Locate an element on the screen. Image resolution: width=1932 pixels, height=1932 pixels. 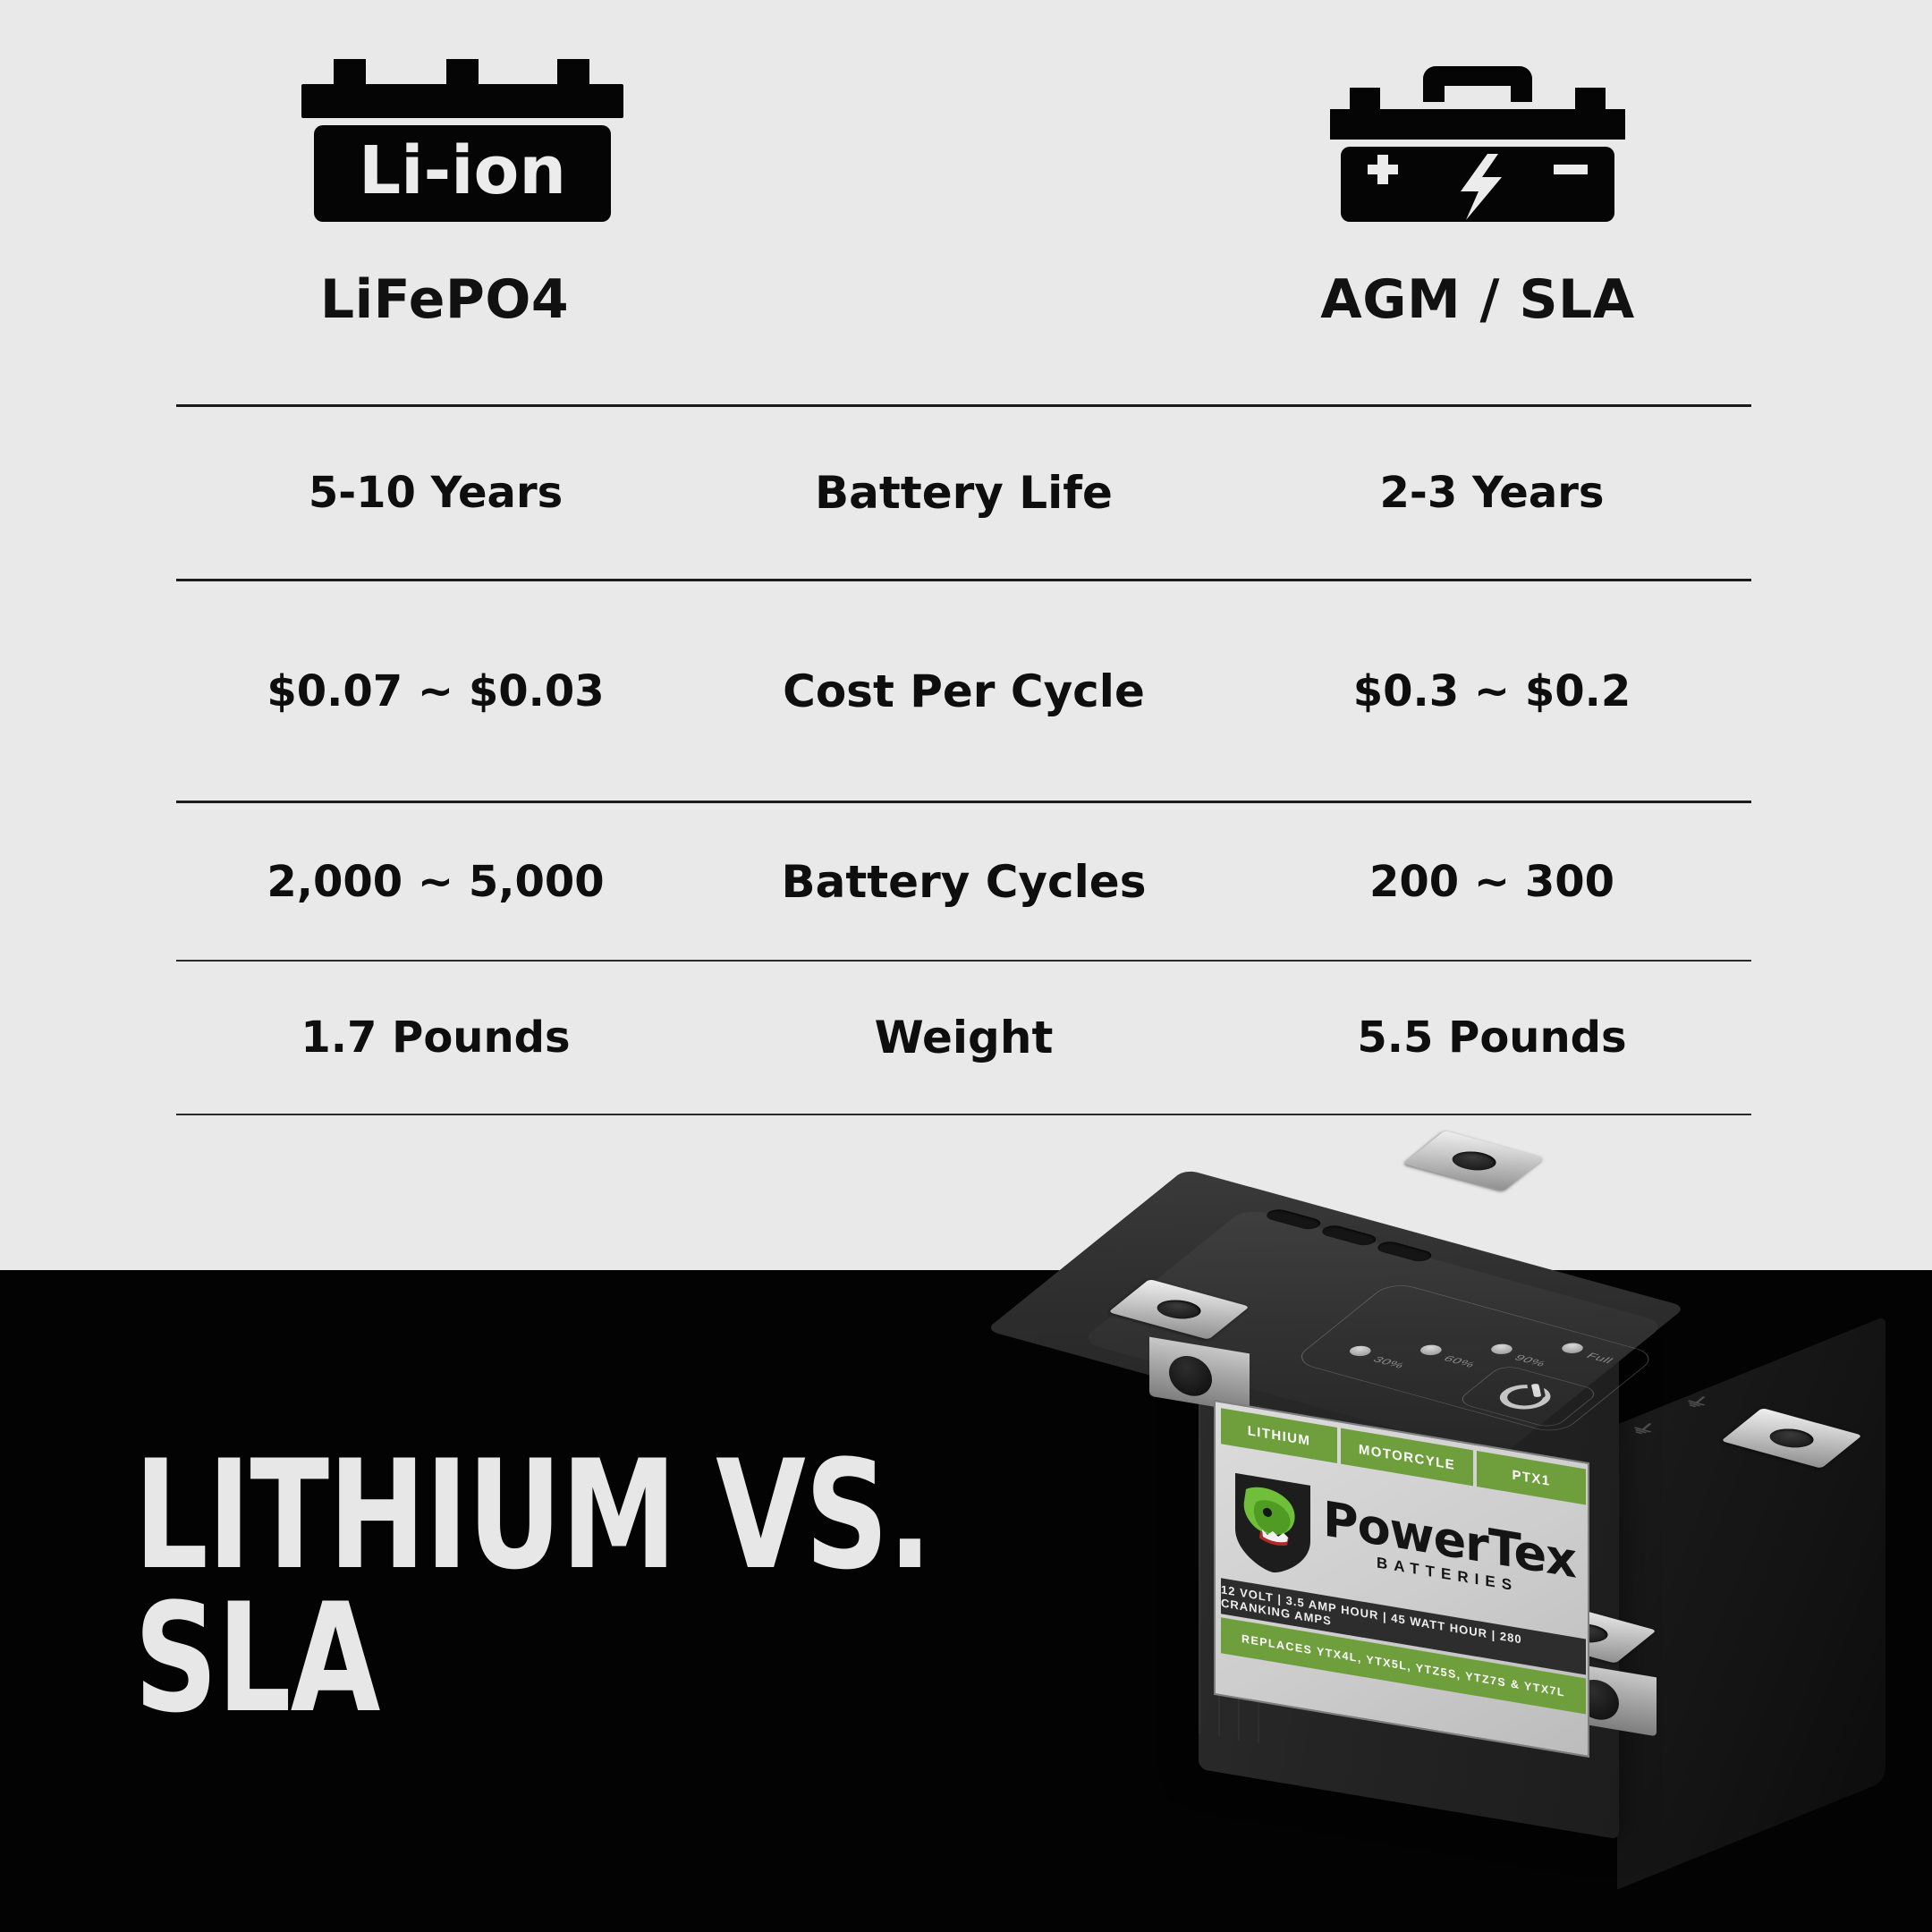
page-title: Lithium vs. SLA is located at coordinates (538, 1587).